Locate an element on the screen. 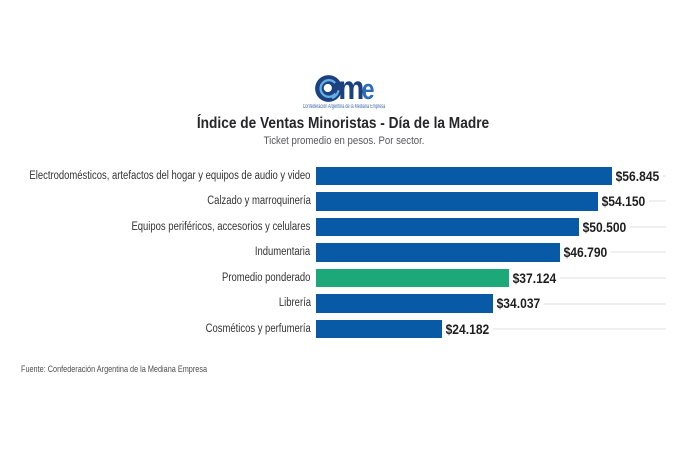  svg-text: m is located at coordinates (351, 88).